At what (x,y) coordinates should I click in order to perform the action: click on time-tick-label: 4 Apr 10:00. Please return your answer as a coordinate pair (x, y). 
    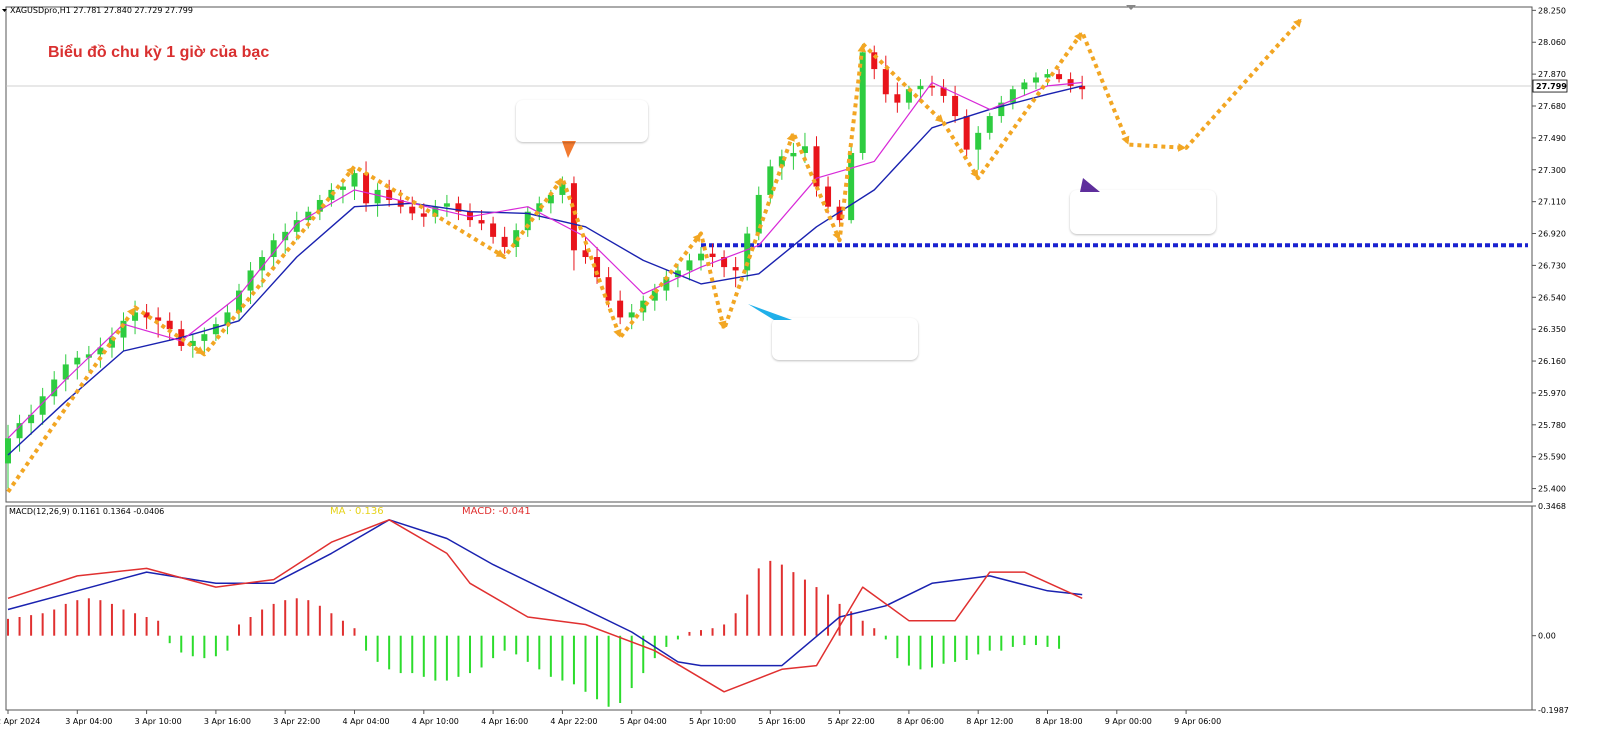
    Looking at the image, I should click on (435, 721).